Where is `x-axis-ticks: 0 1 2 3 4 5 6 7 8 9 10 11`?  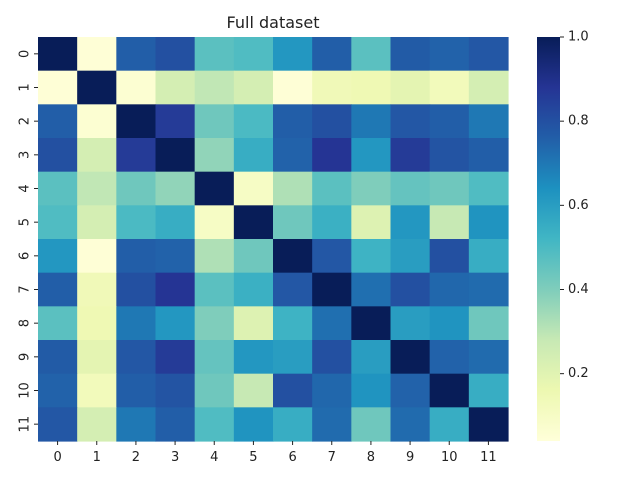
x-axis-ticks: 0 1 2 3 4 5 6 7 8 9 10 11 is located at coordinates (275, 453).